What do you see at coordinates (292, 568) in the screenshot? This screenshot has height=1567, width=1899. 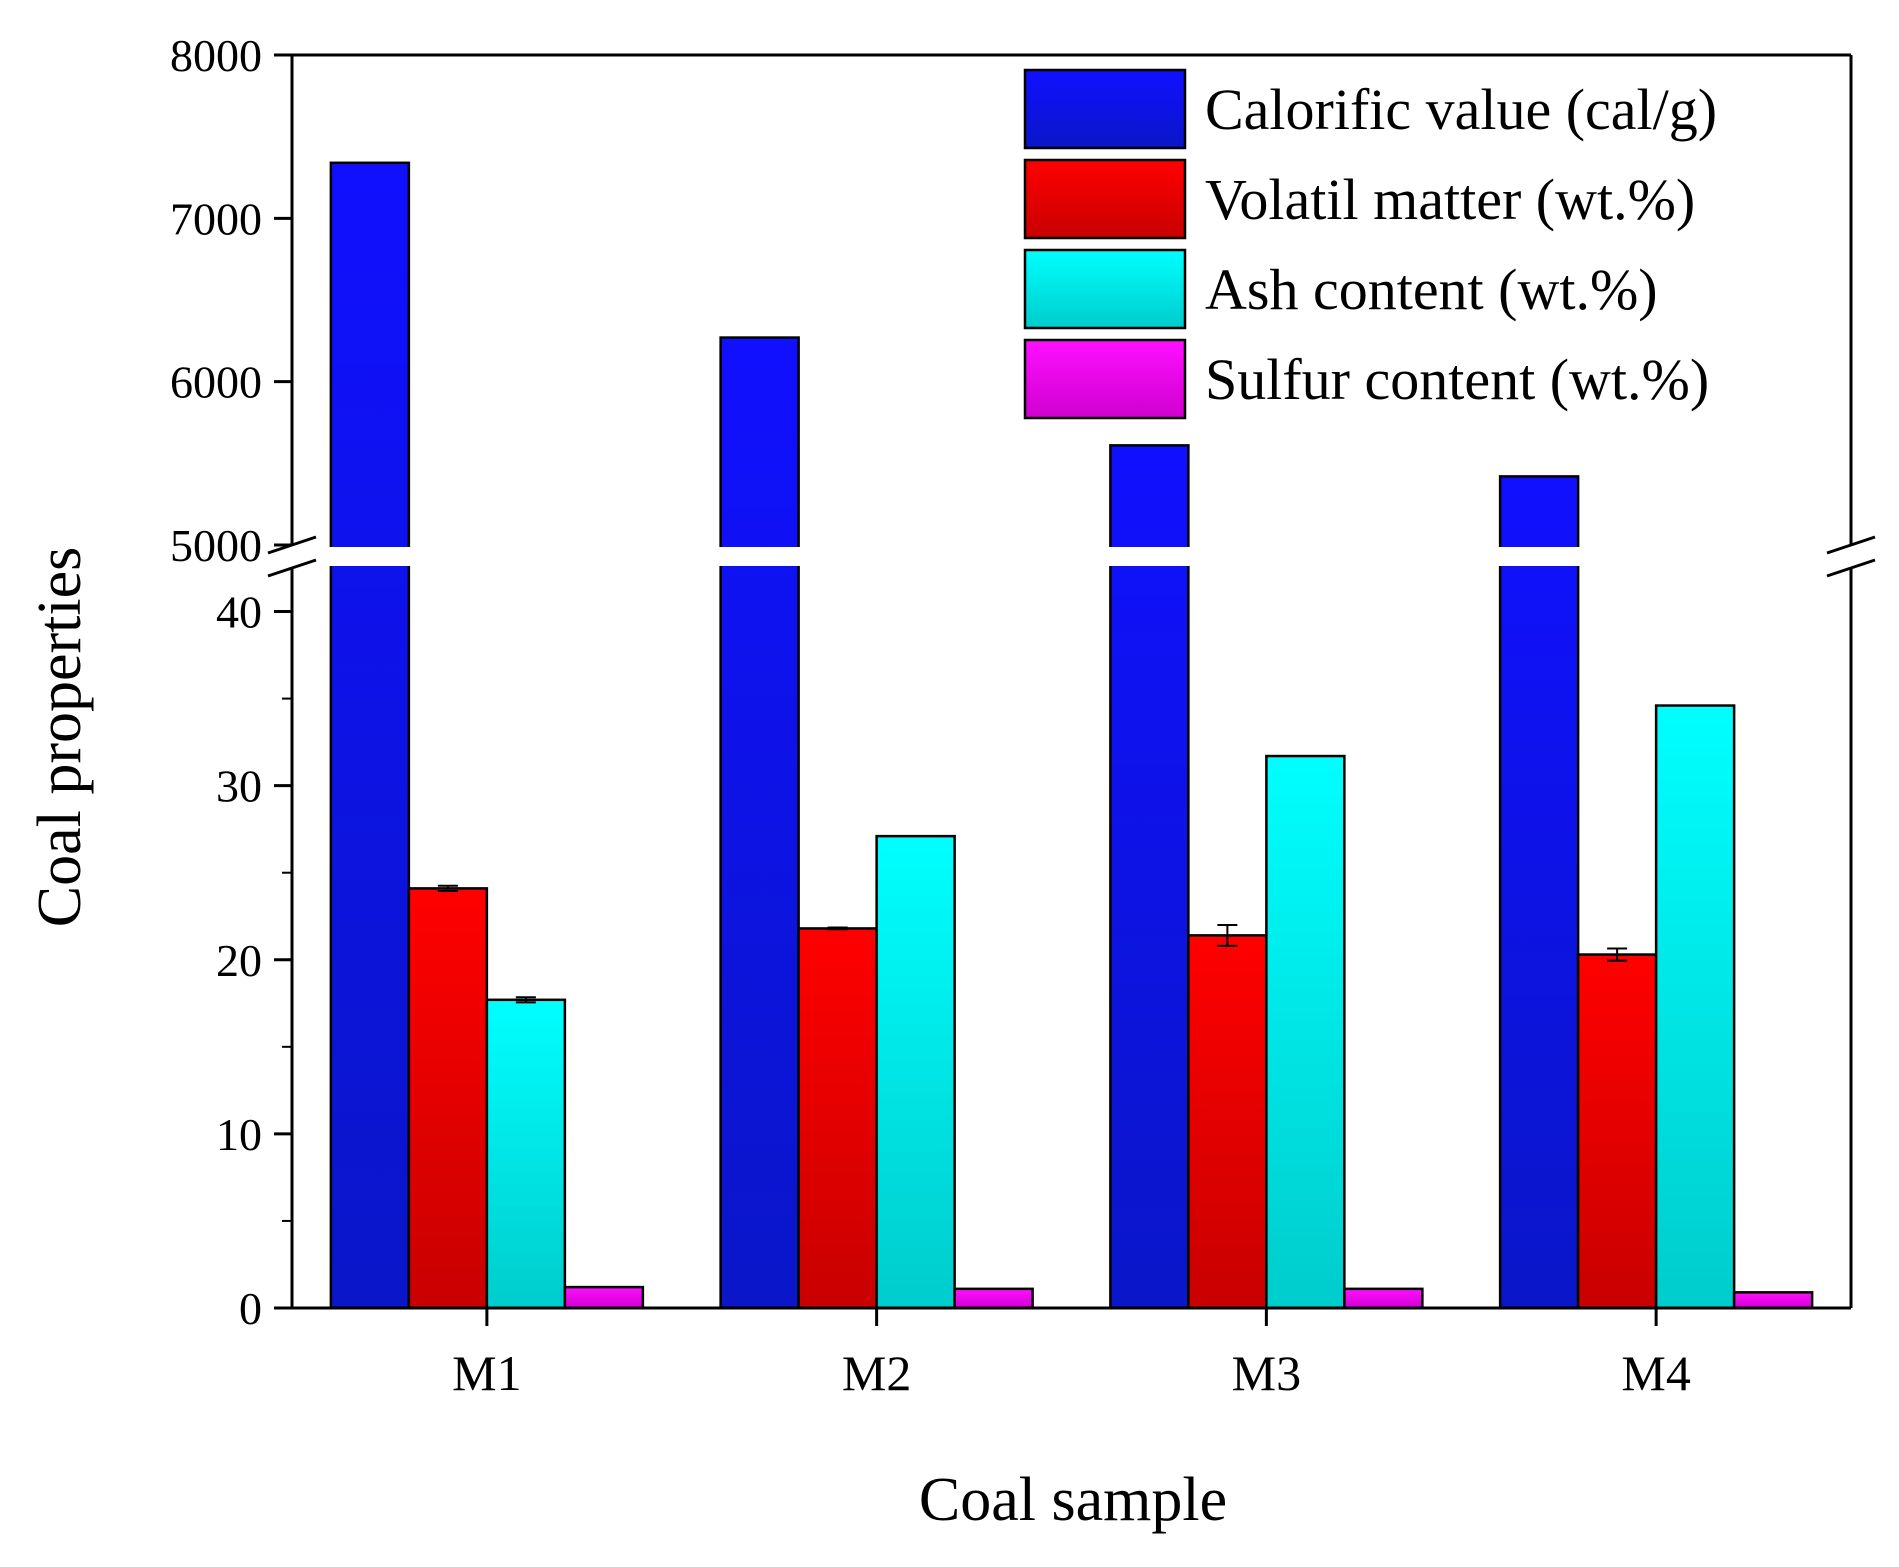 I see `axis-break-mark-left-lower` at bounding box center [292, 568].